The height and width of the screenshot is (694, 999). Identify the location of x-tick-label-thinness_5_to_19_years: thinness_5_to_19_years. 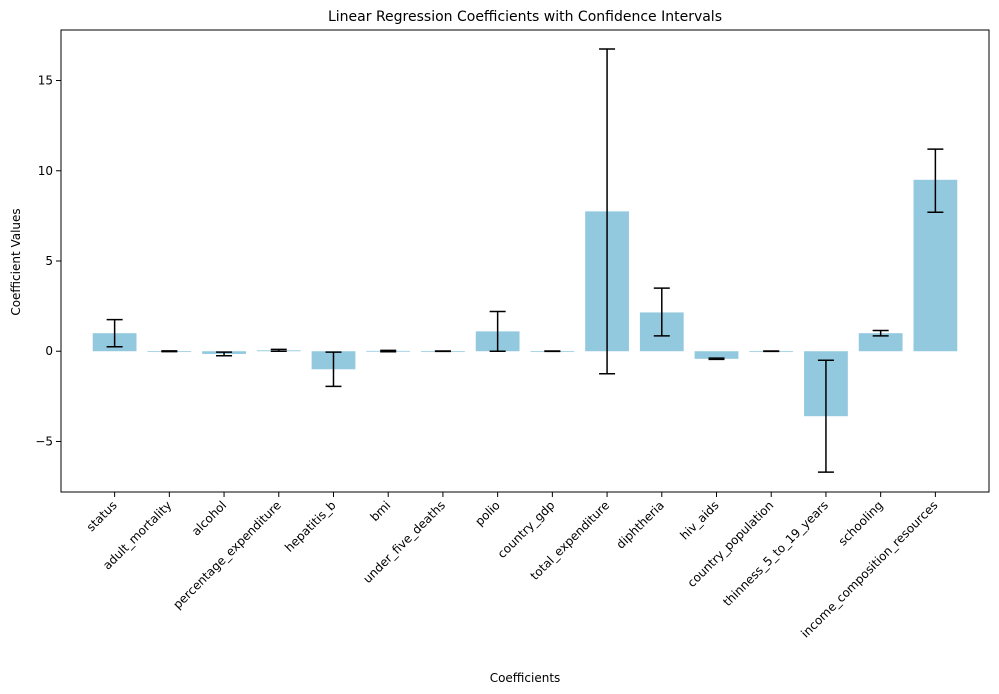
(775, 553).